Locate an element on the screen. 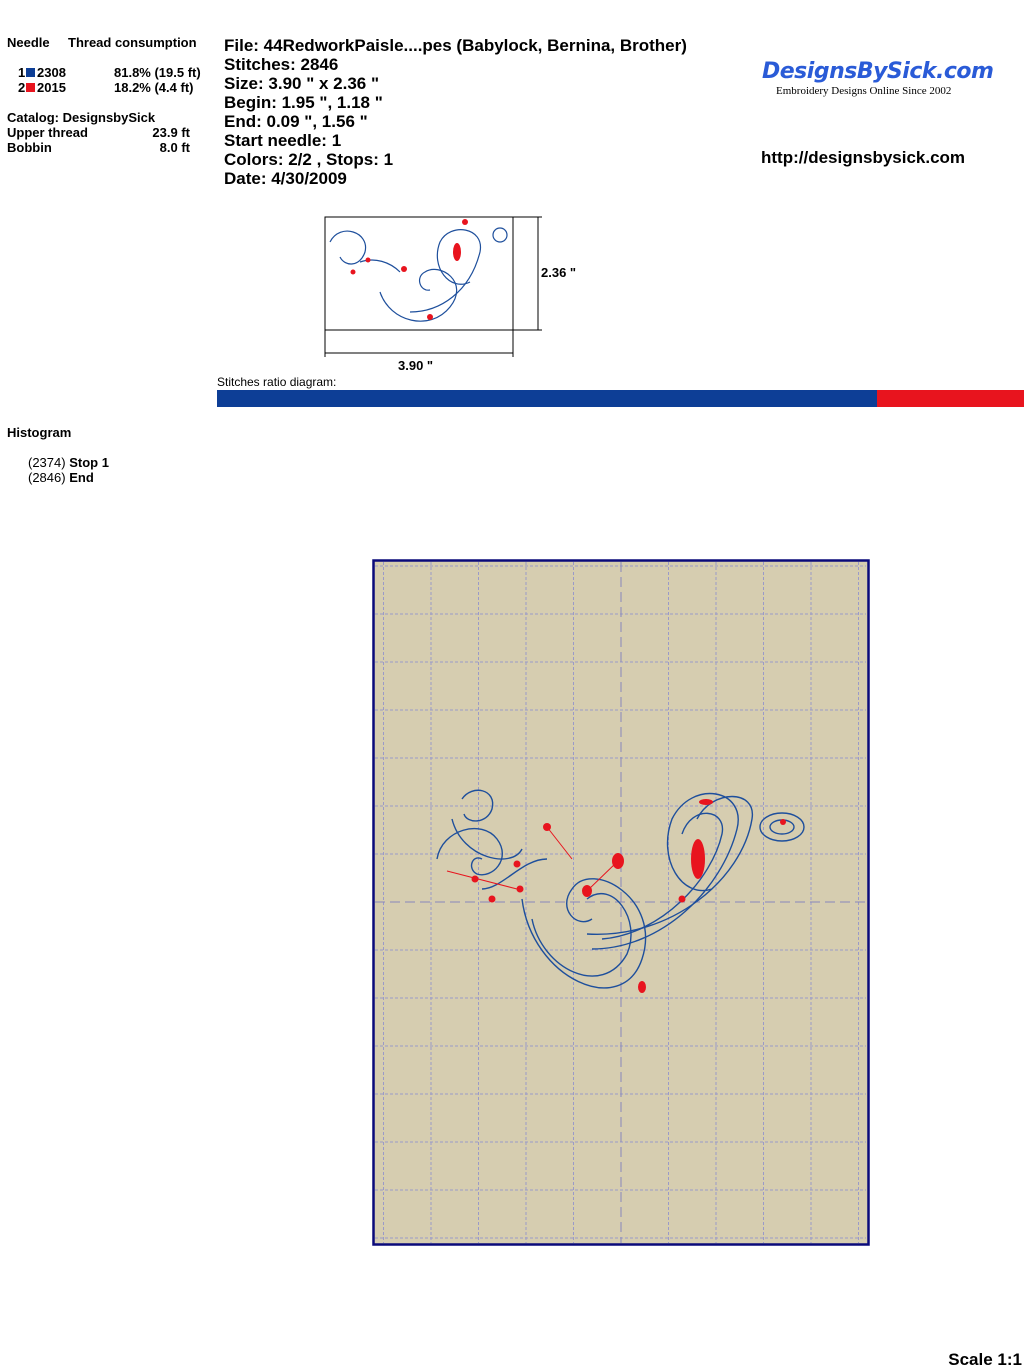 This screenshot has width=1024, height=1370. end: End: 0.09 ", 1.56 " is located at coordinates (296, 121).